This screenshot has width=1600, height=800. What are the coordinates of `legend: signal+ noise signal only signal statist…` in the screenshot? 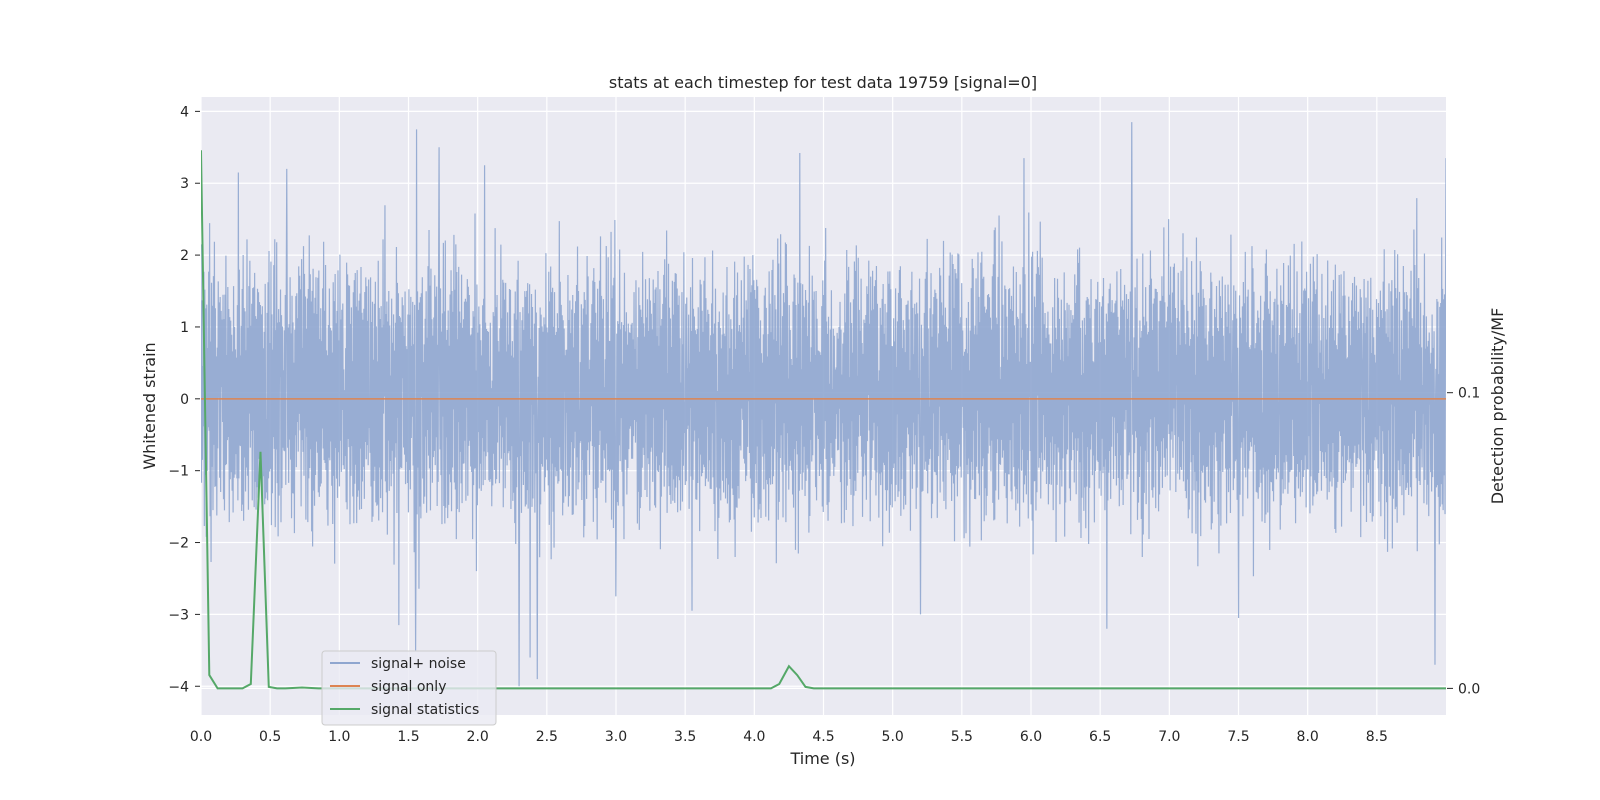 It's located at (409, 688).